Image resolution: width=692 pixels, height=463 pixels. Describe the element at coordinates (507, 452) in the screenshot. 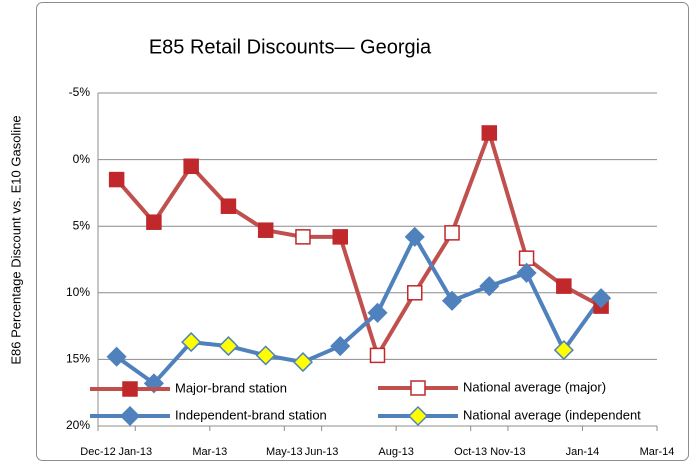

I see `x-tick-label: Nov-13` at that location.